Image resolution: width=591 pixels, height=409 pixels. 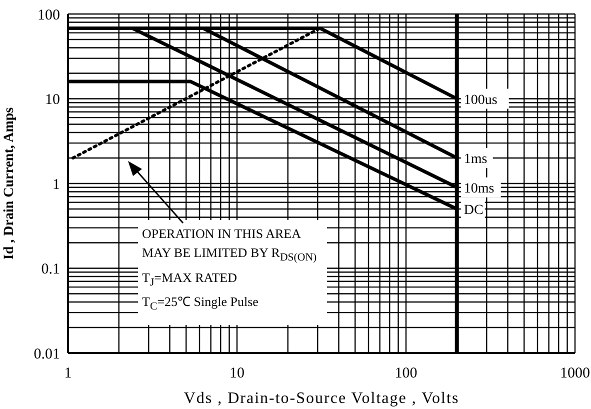 I want to click on y-tick-label: 0.01, so click(x=47, y=354).